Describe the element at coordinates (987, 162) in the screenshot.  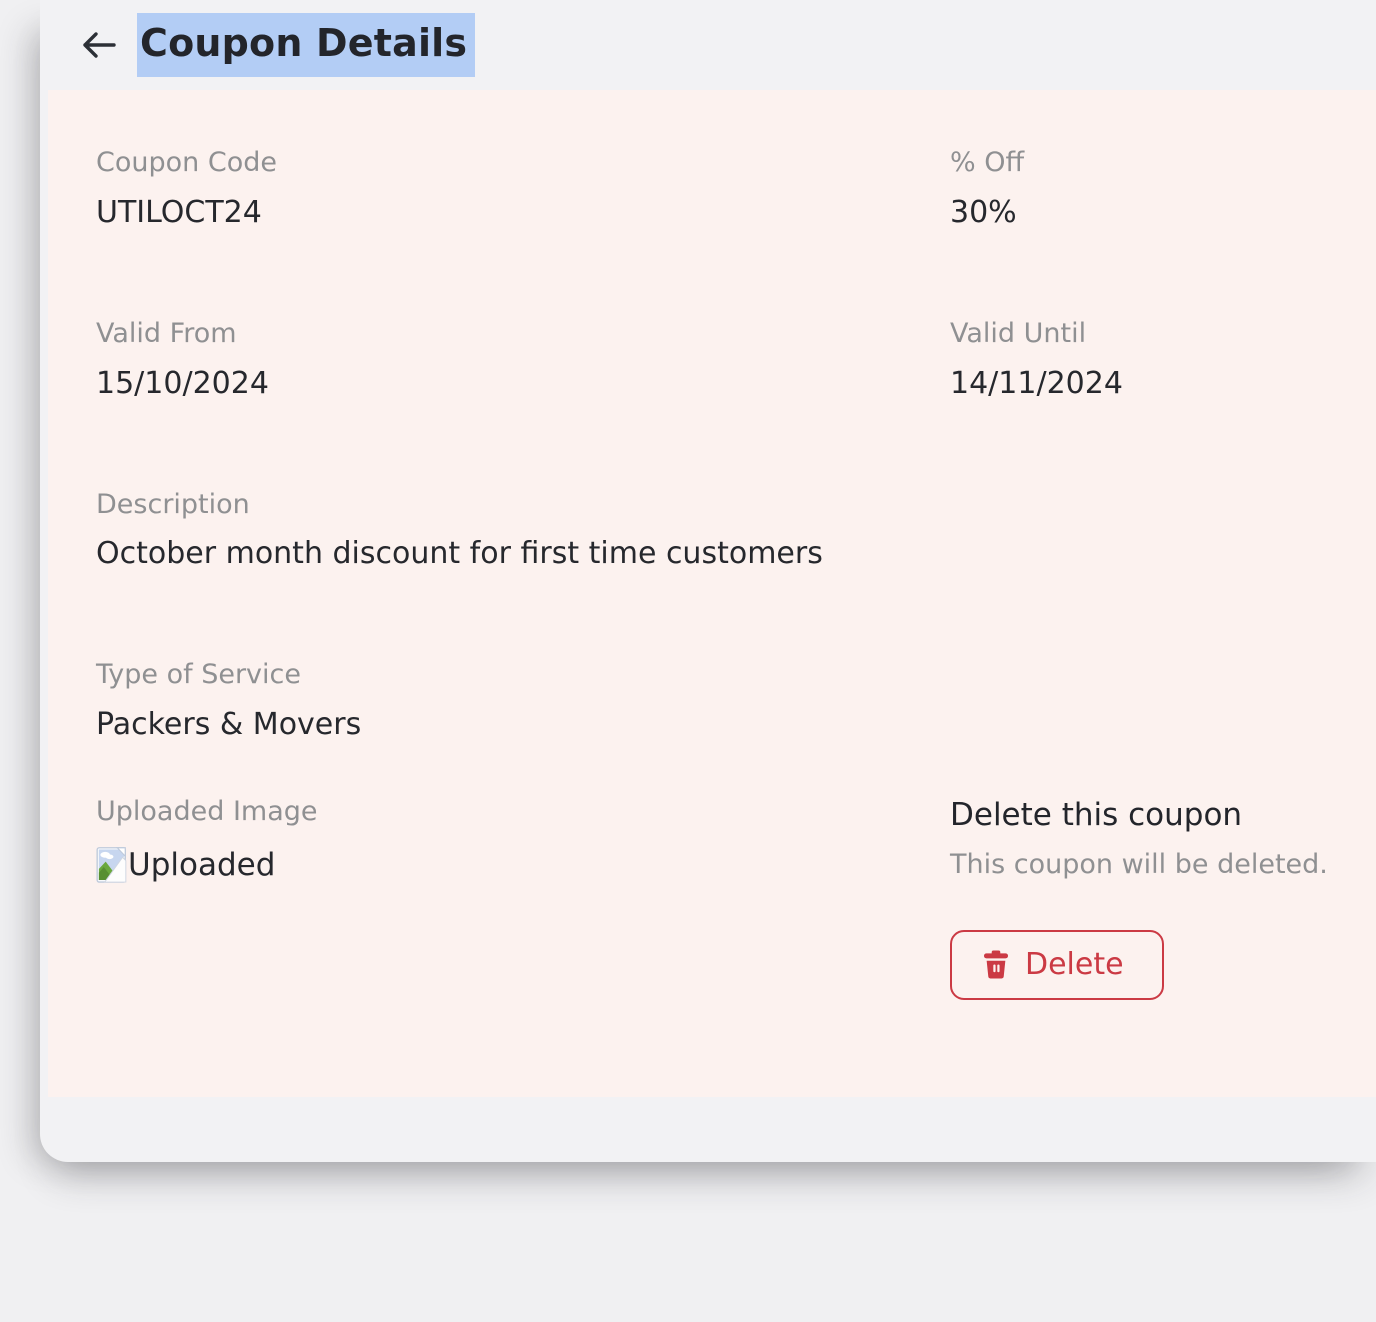
I see `percent-off-label: % Off` at that location.